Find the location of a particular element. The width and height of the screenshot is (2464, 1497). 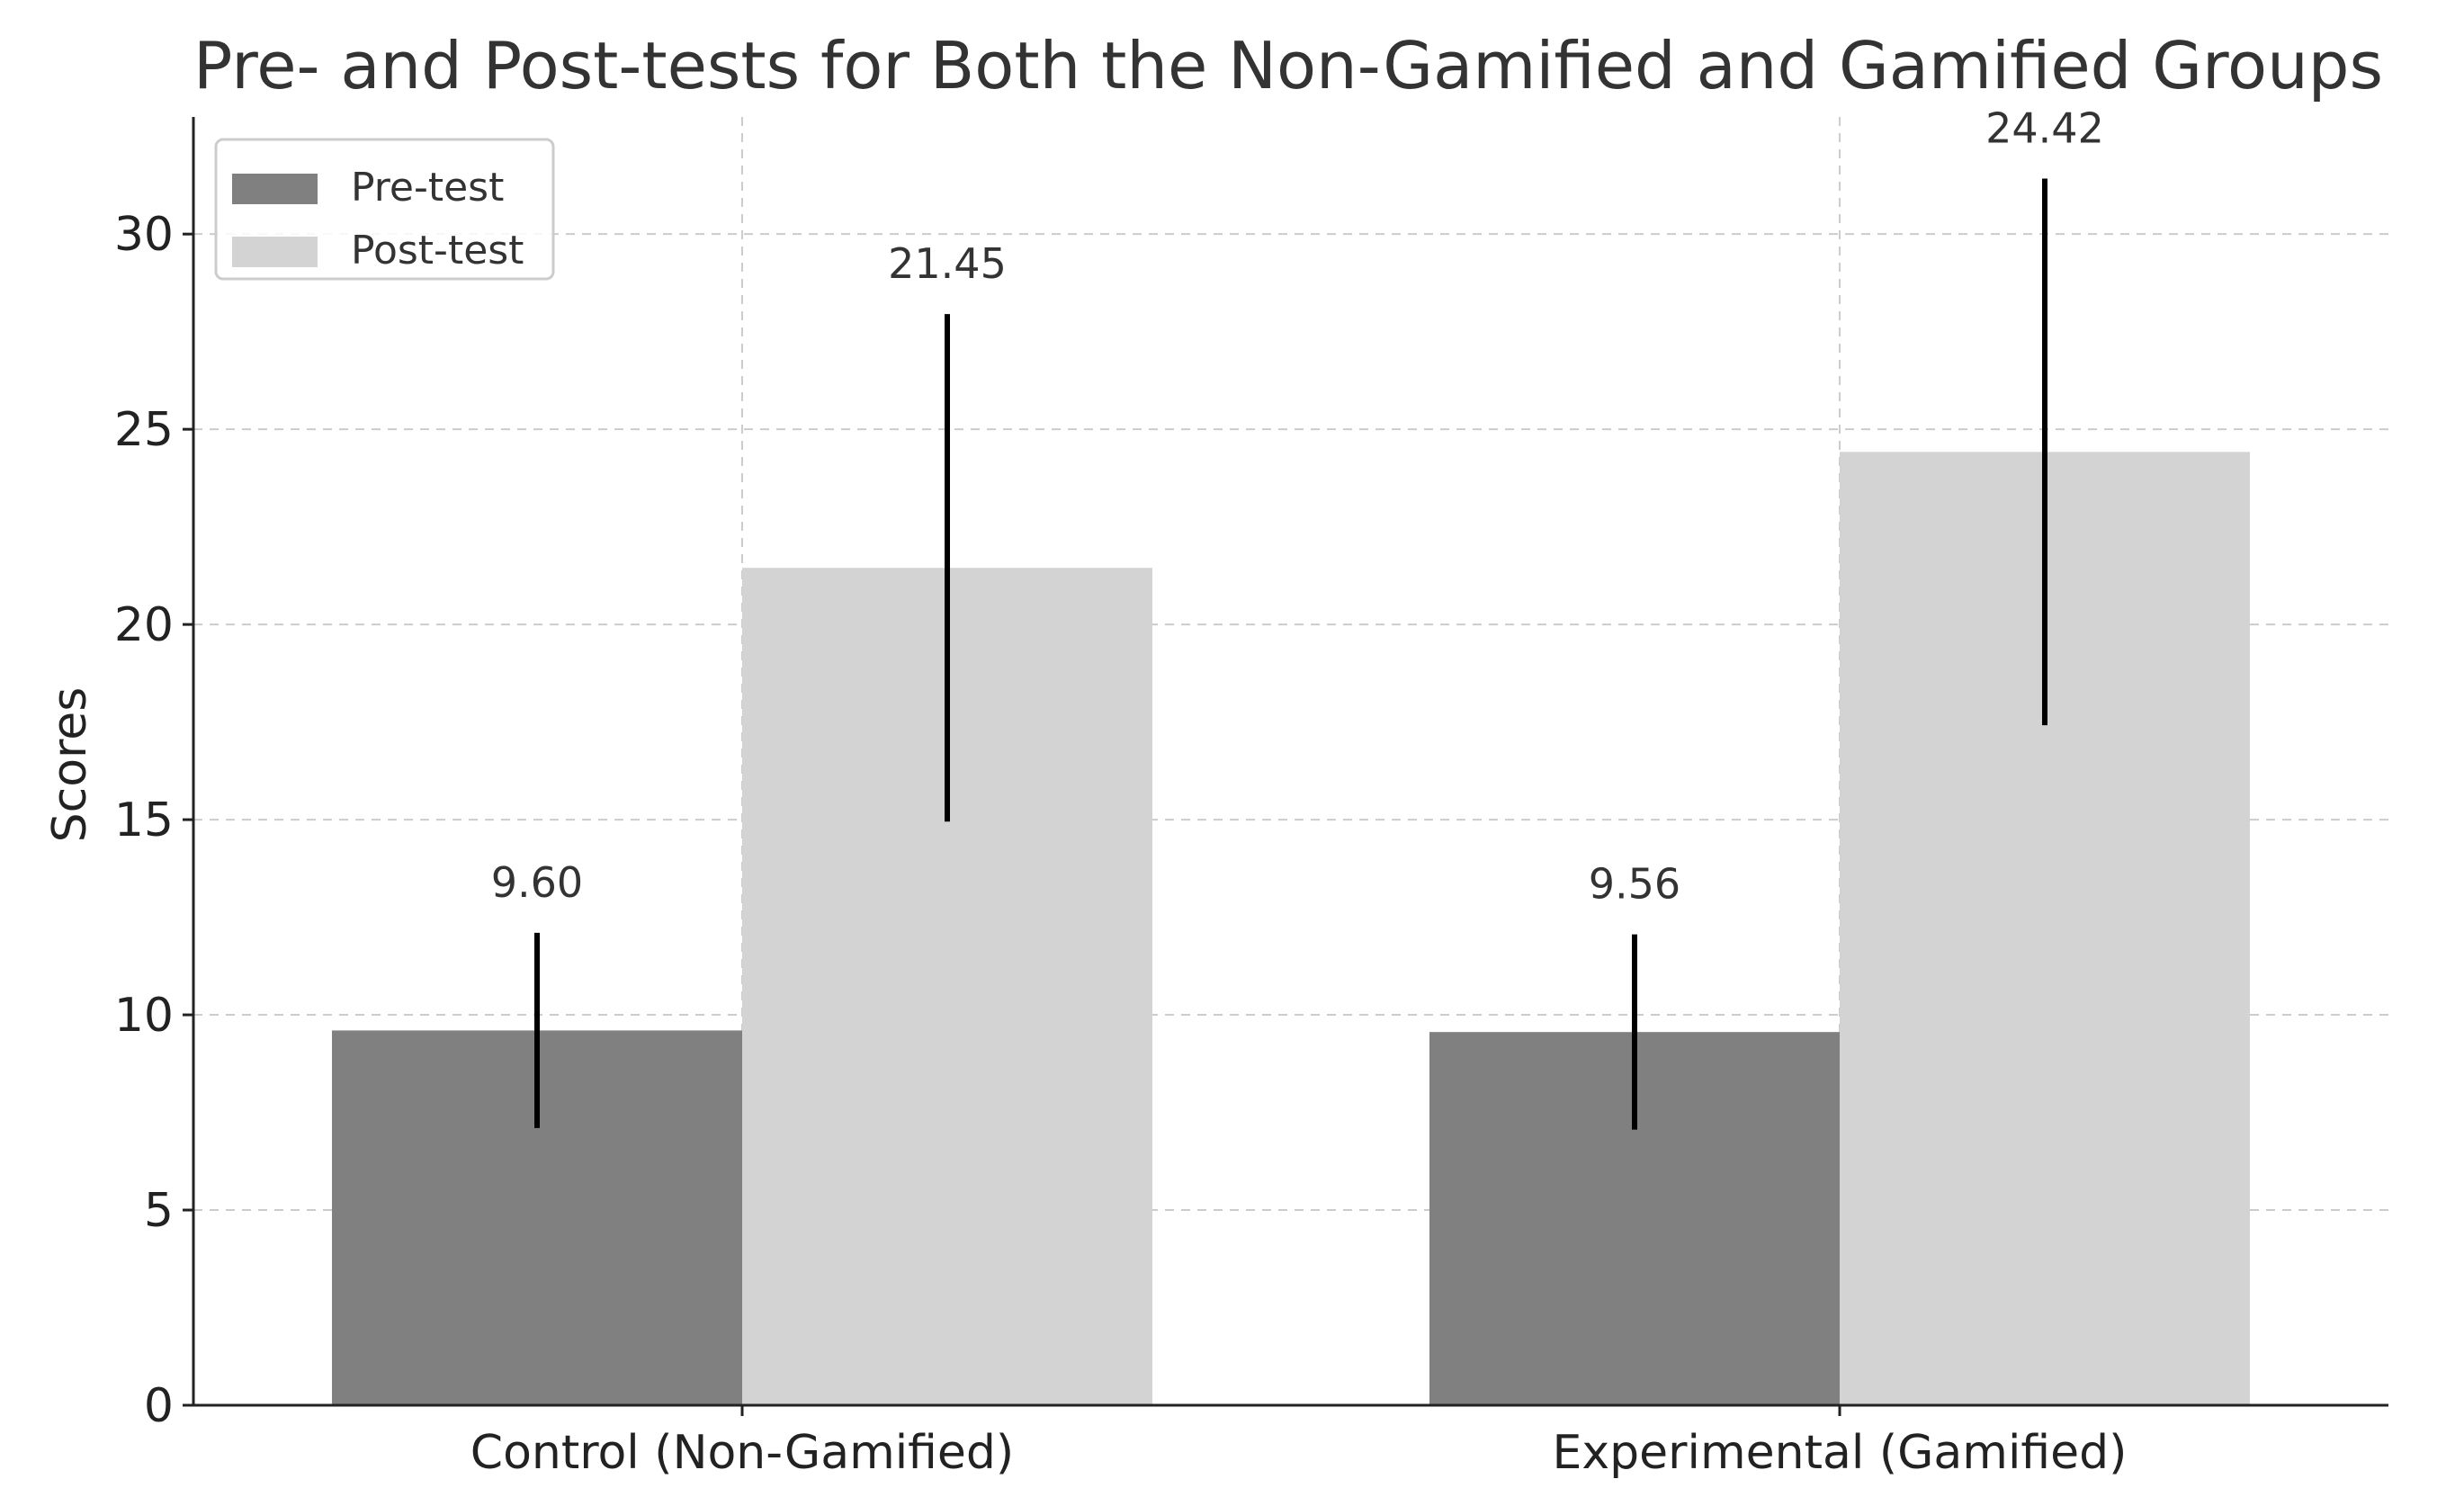

legend-label-post-test: Post-test is located at coordinates (437, 251).